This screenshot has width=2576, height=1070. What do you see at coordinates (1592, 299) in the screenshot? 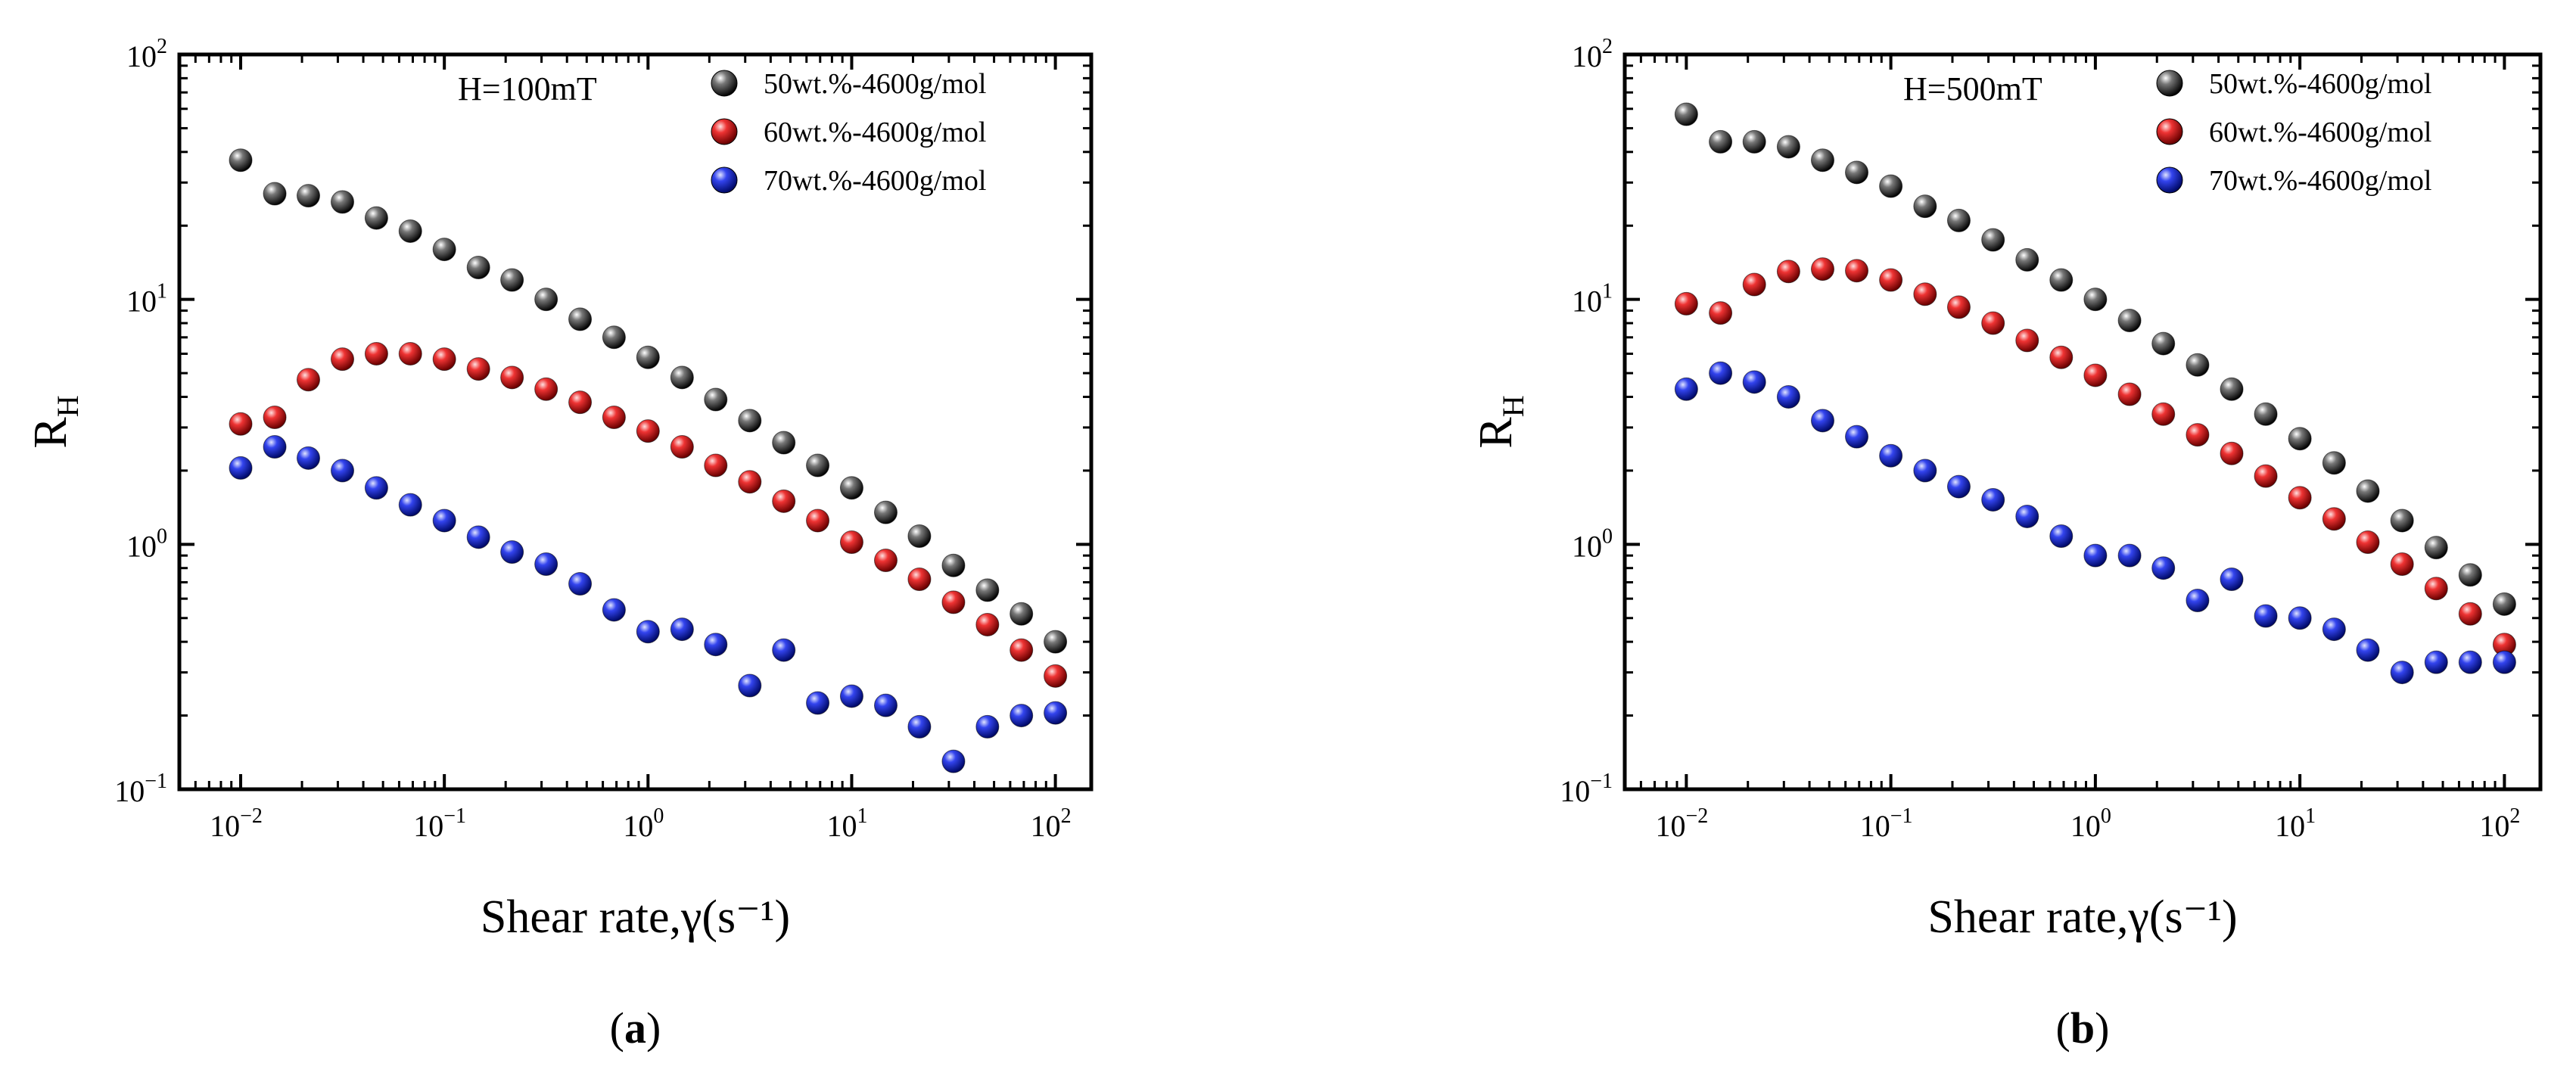
I see `y-tick-label: 10¹` at bounding box center [1592, 299].